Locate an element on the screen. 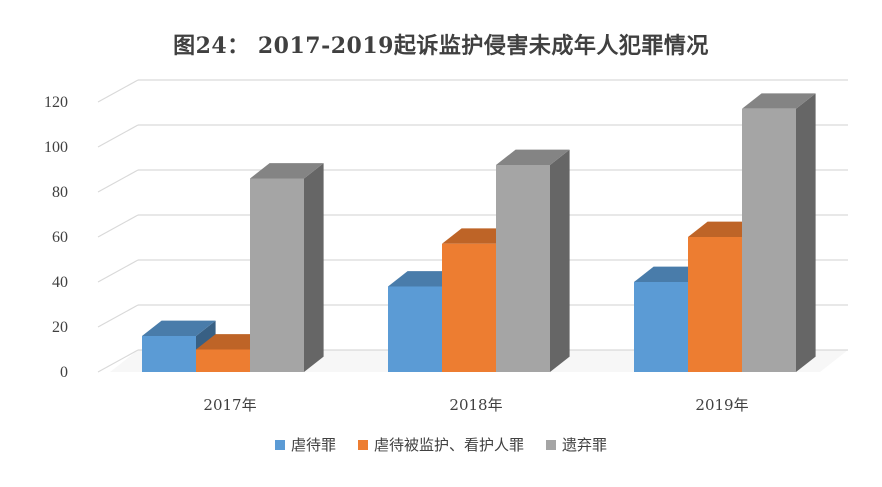  legend-label: 虐待罪 is located at coordinates (313, 445).